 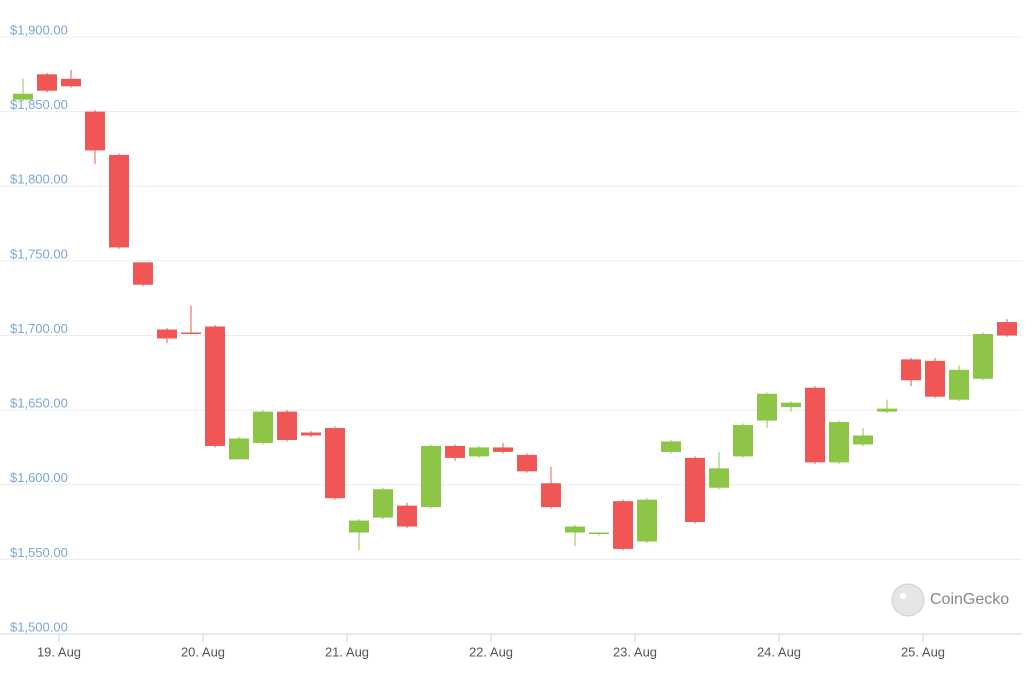 What do you see at coordinates (39, 29) in the screenshot?
I see `y-tick-label: $1,900.00` at bounding box center [39, 29].